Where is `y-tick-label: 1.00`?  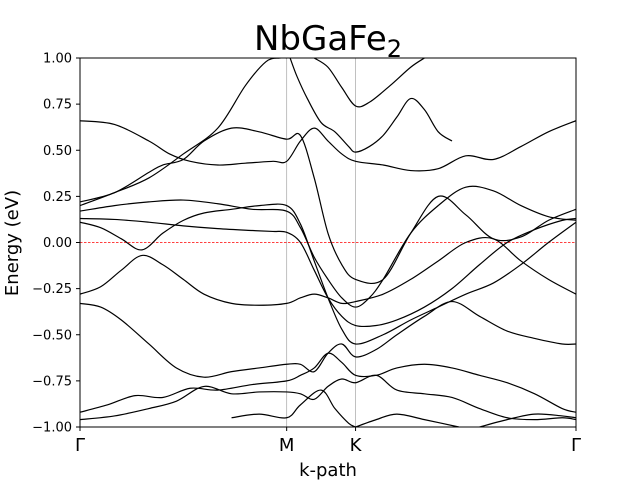
y-tick-label: 1.00 is located at coordinates (57, 59).